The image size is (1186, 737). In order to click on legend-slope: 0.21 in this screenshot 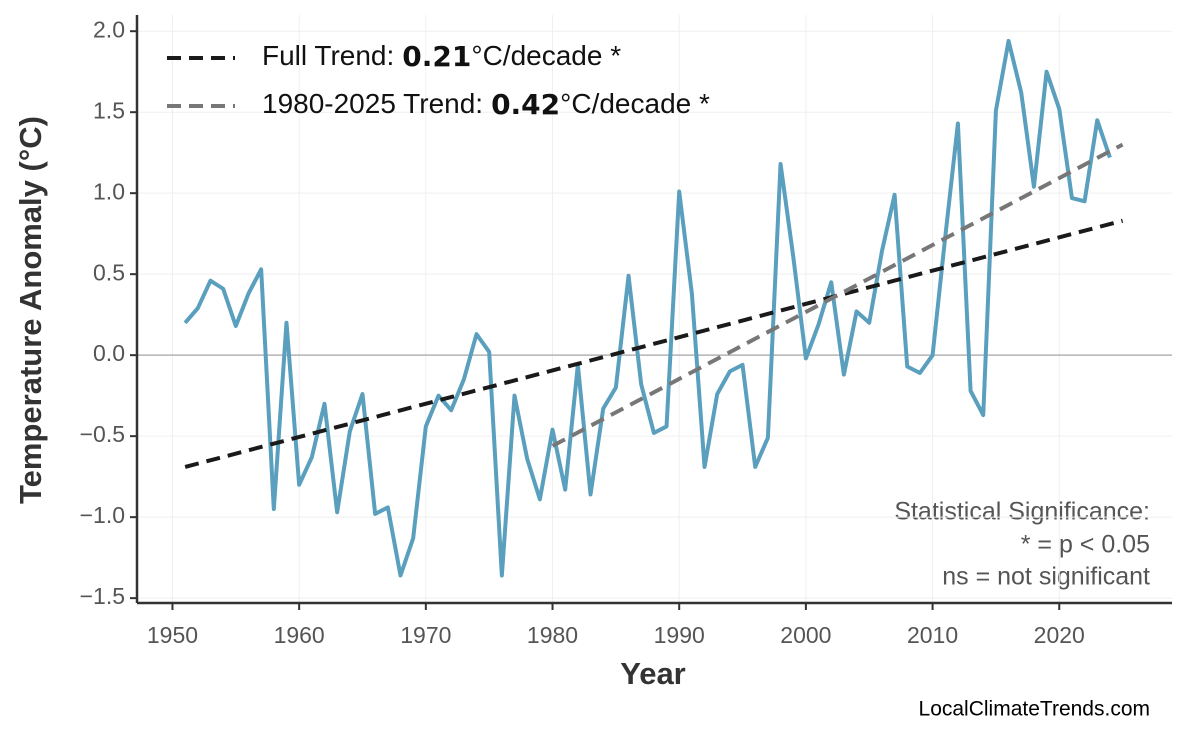, I will do `click(436, 56)`.